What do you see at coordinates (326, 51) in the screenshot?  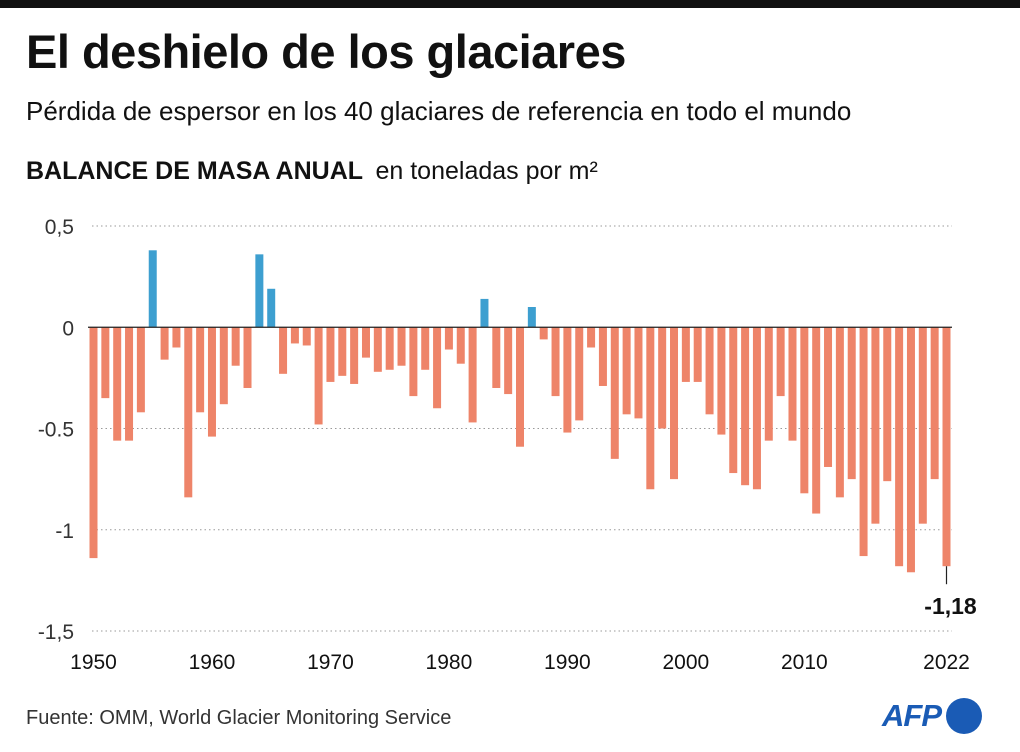 I see `chart-title: El deshielo de los glaciares` at bounding box center [326, 51].